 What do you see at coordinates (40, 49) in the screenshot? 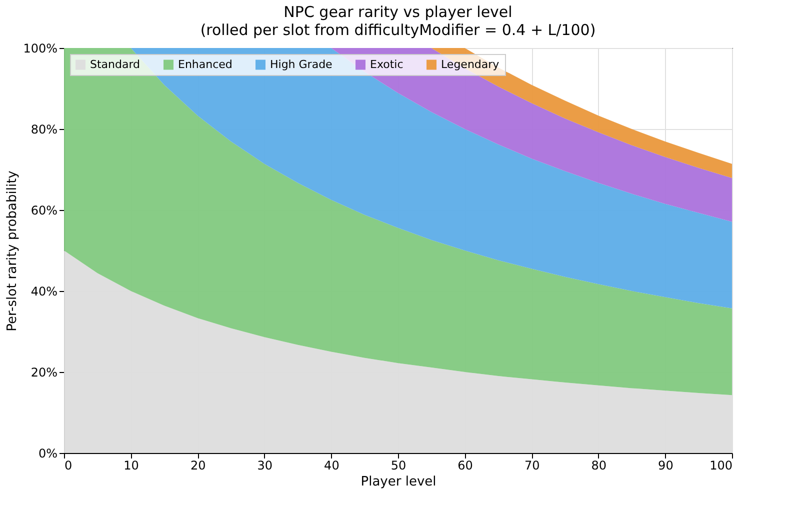
I see `y-tick-label: 100%` at bounding box center [40, 49].